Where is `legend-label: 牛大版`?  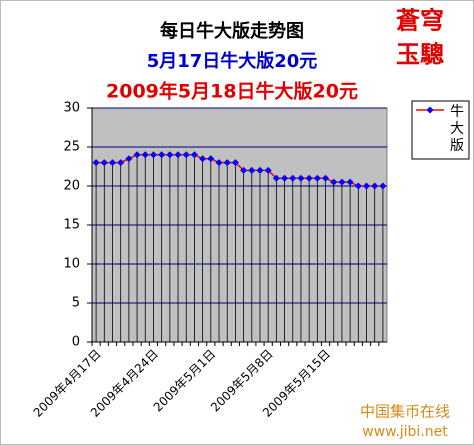
legend-label: 牛大版 is located at coordinates (457, 129).